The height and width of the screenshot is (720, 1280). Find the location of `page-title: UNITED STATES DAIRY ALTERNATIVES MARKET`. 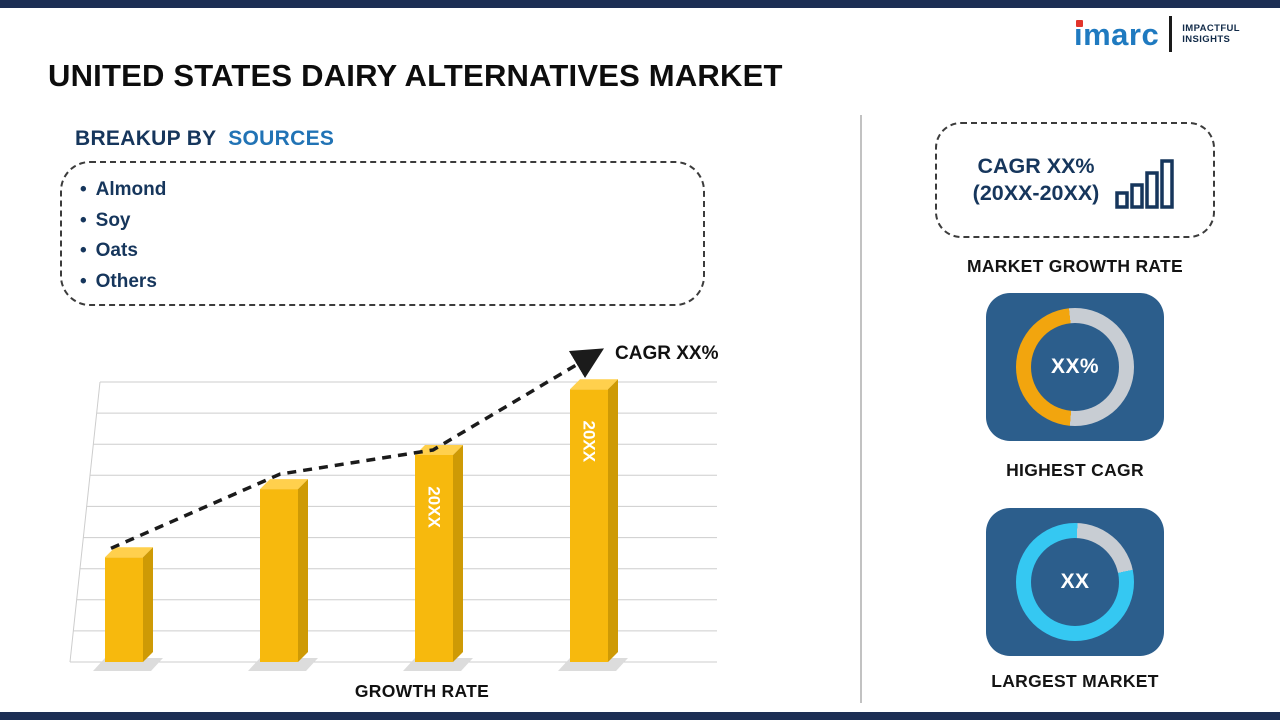

page-title: UNITED STATES DAIRY ALTERNATIVES MARKET is located at coordinates (415, 75).